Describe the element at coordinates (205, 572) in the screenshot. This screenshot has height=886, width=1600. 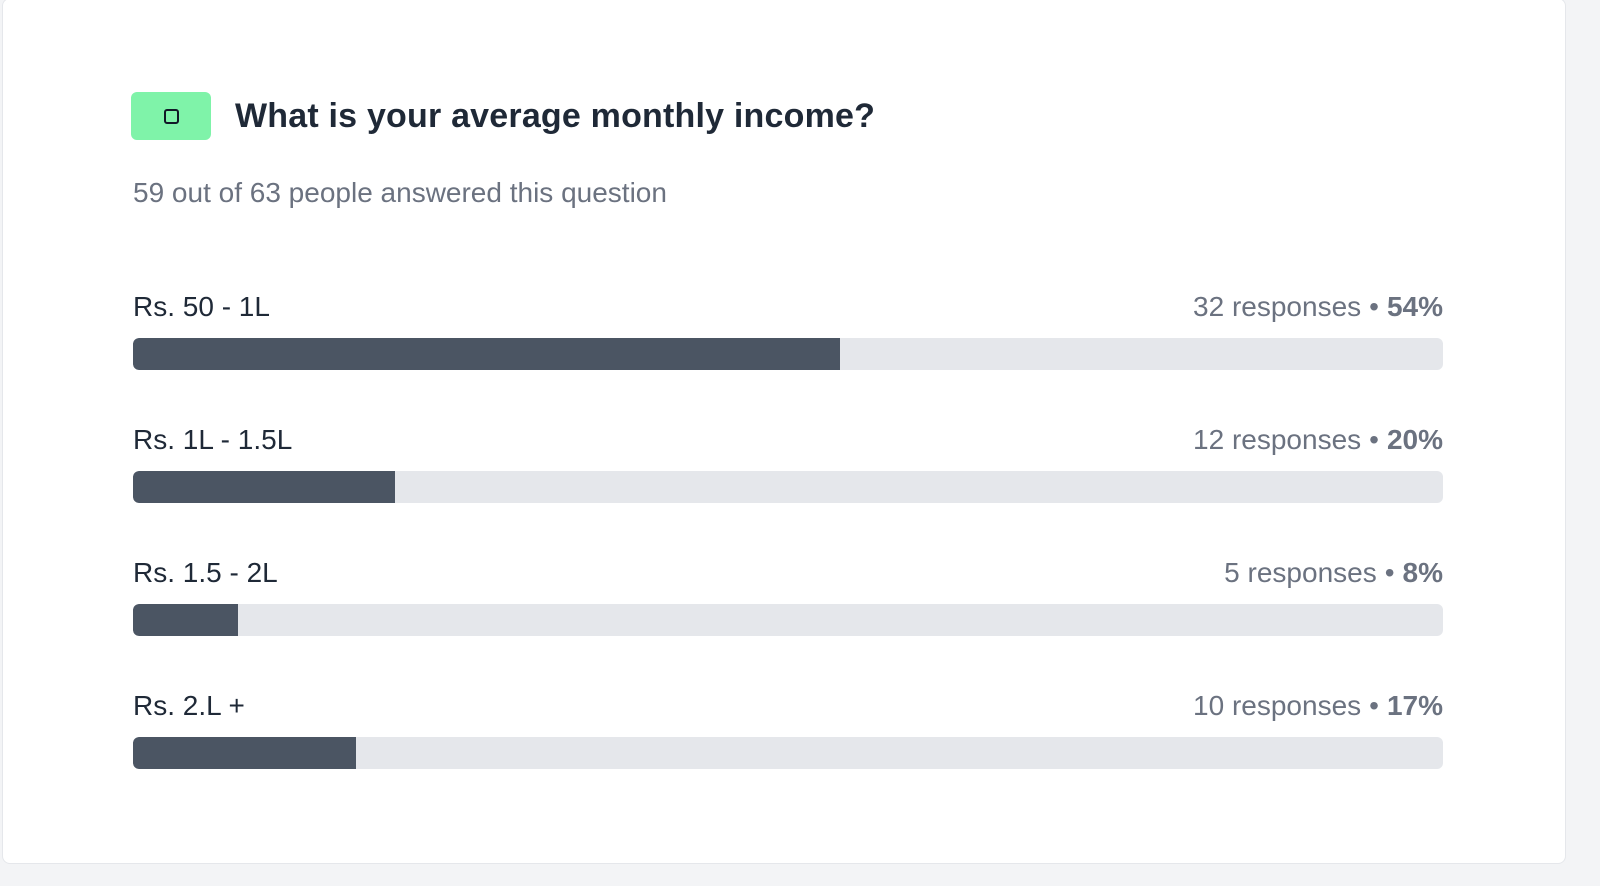
I see `option-label: Rs. 1.5 - 2L` at that location.